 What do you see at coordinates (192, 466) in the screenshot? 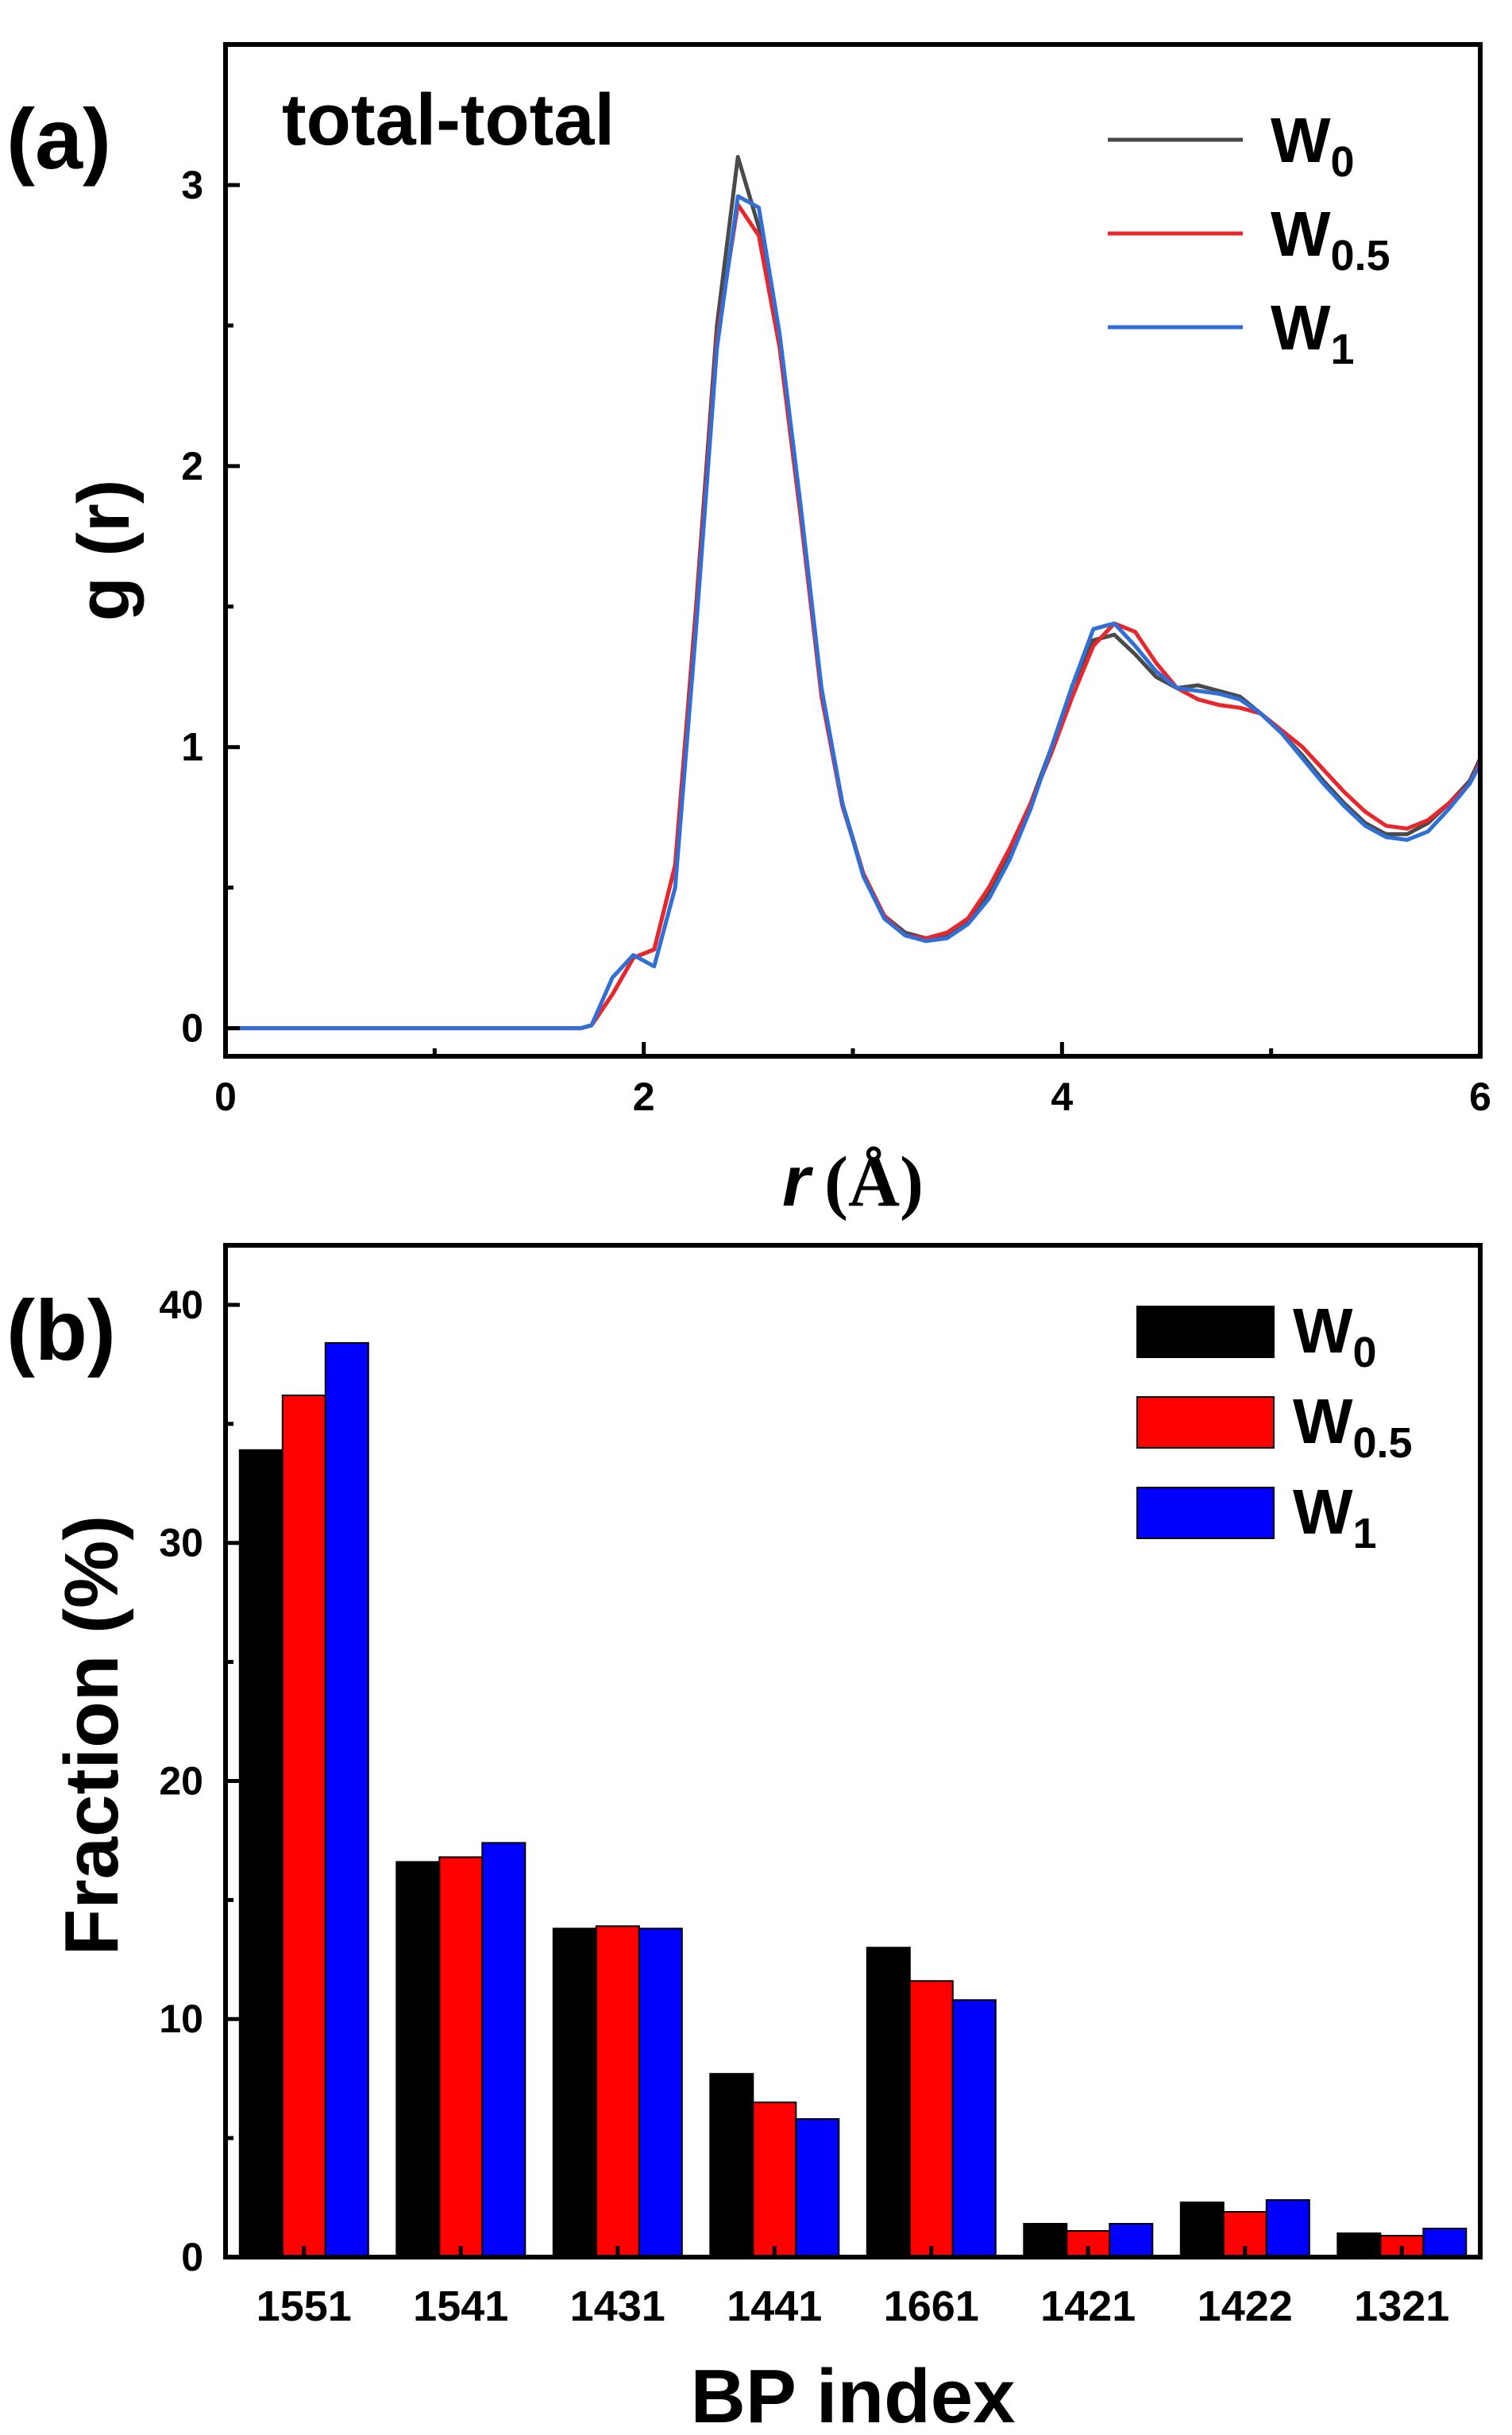
I see `y-tick-label: 2` at bounding box center [192, 466].